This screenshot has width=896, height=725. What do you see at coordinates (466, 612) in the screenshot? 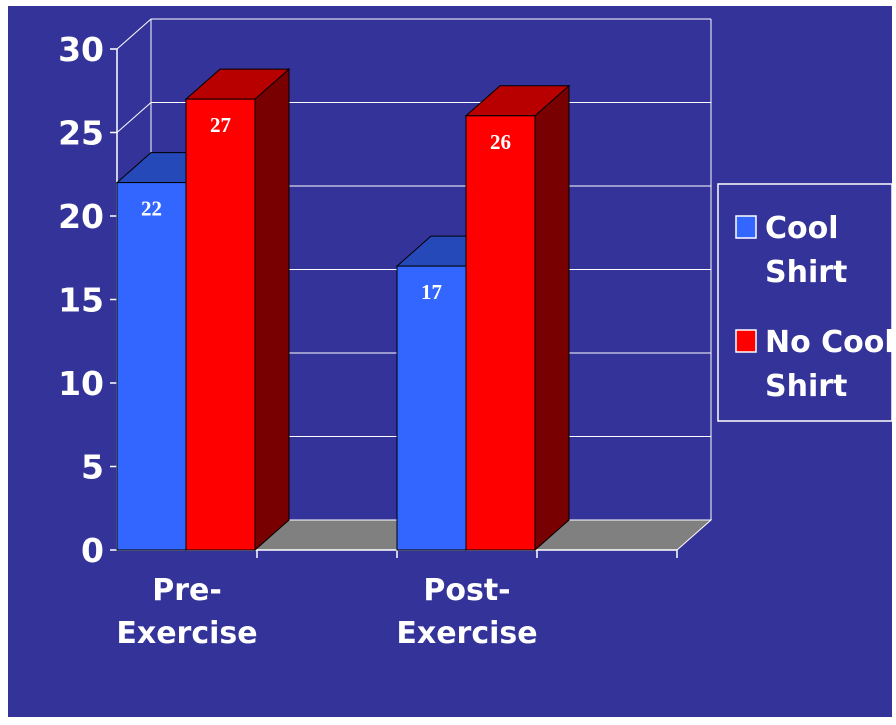
I see `x-tick-label: Post-Exercise` at bounding box center [466, 612].